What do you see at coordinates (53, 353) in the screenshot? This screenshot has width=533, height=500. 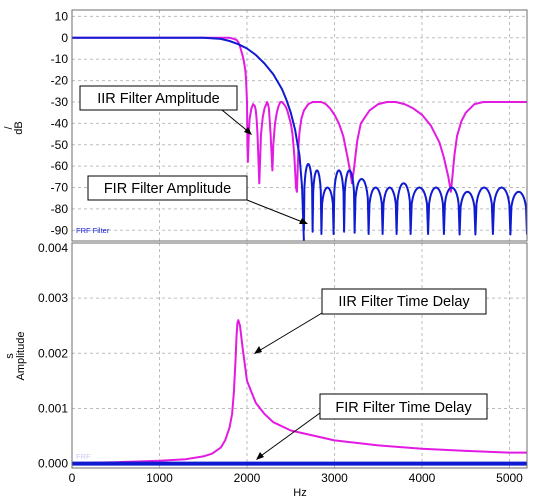 I see `time-delay-y-tick-label: 0.002` at bounding box center [53, 353].